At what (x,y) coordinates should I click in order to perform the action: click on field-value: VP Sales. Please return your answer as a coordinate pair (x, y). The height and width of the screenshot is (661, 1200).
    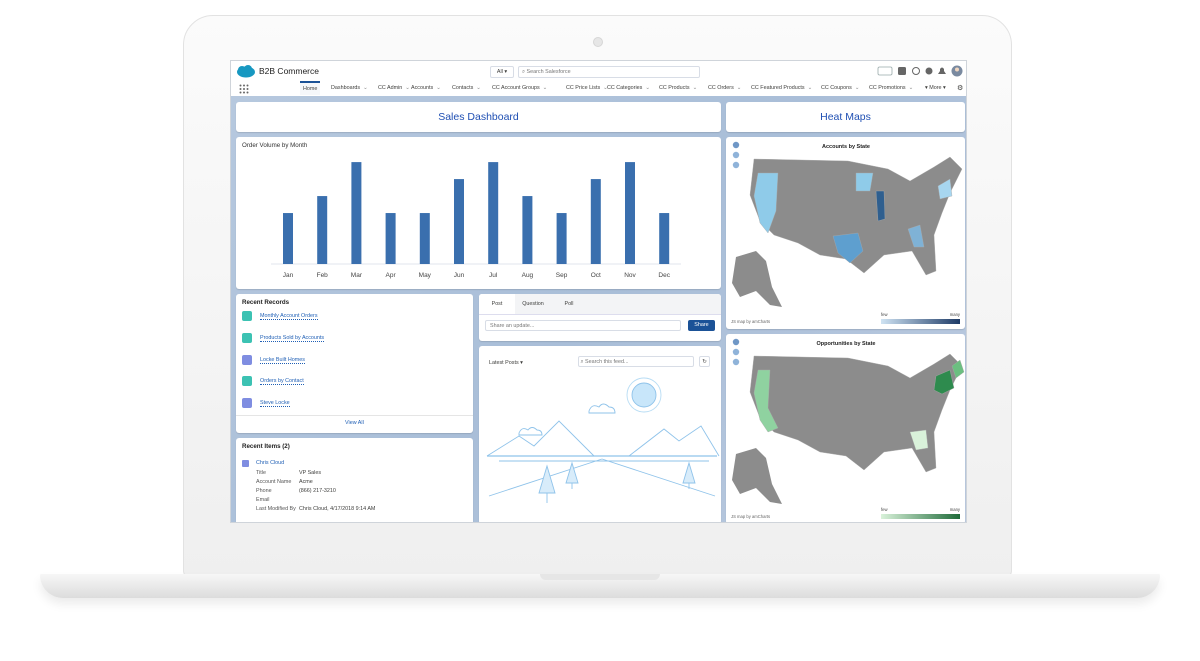
    Looking at the image, I should click on (310, 473).